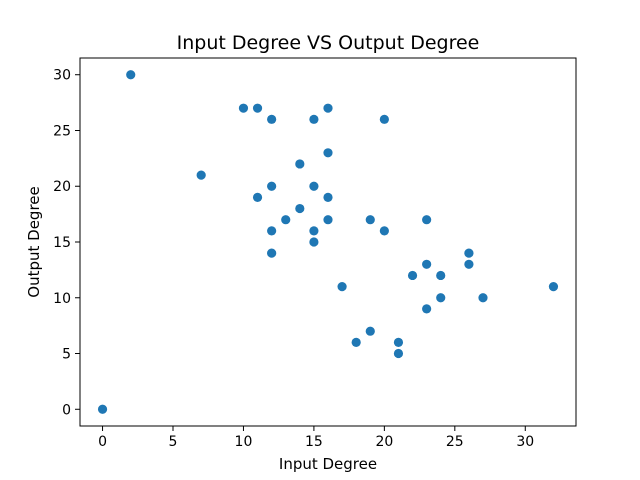 Image resolution: width=640 pixels, height=480 pixels. Describe the element at coordinates (34, 241) in the screenshot. I see `y-axis-label: Output Degree` at that location.